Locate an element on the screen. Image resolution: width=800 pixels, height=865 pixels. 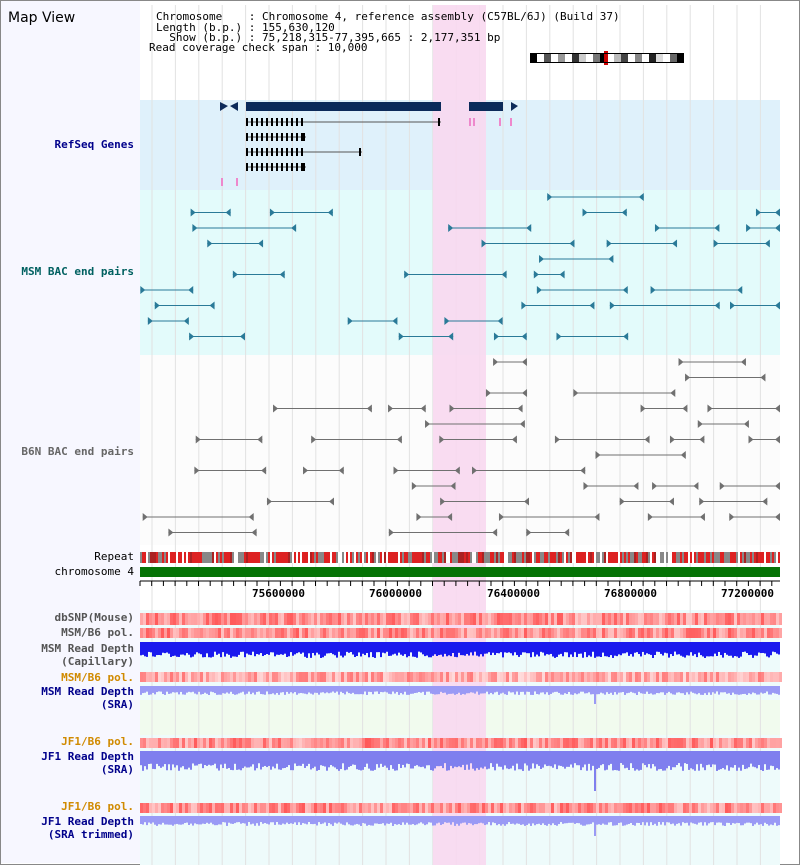
axis-tick-2: 76000000 is located at coordinates (395, 593).